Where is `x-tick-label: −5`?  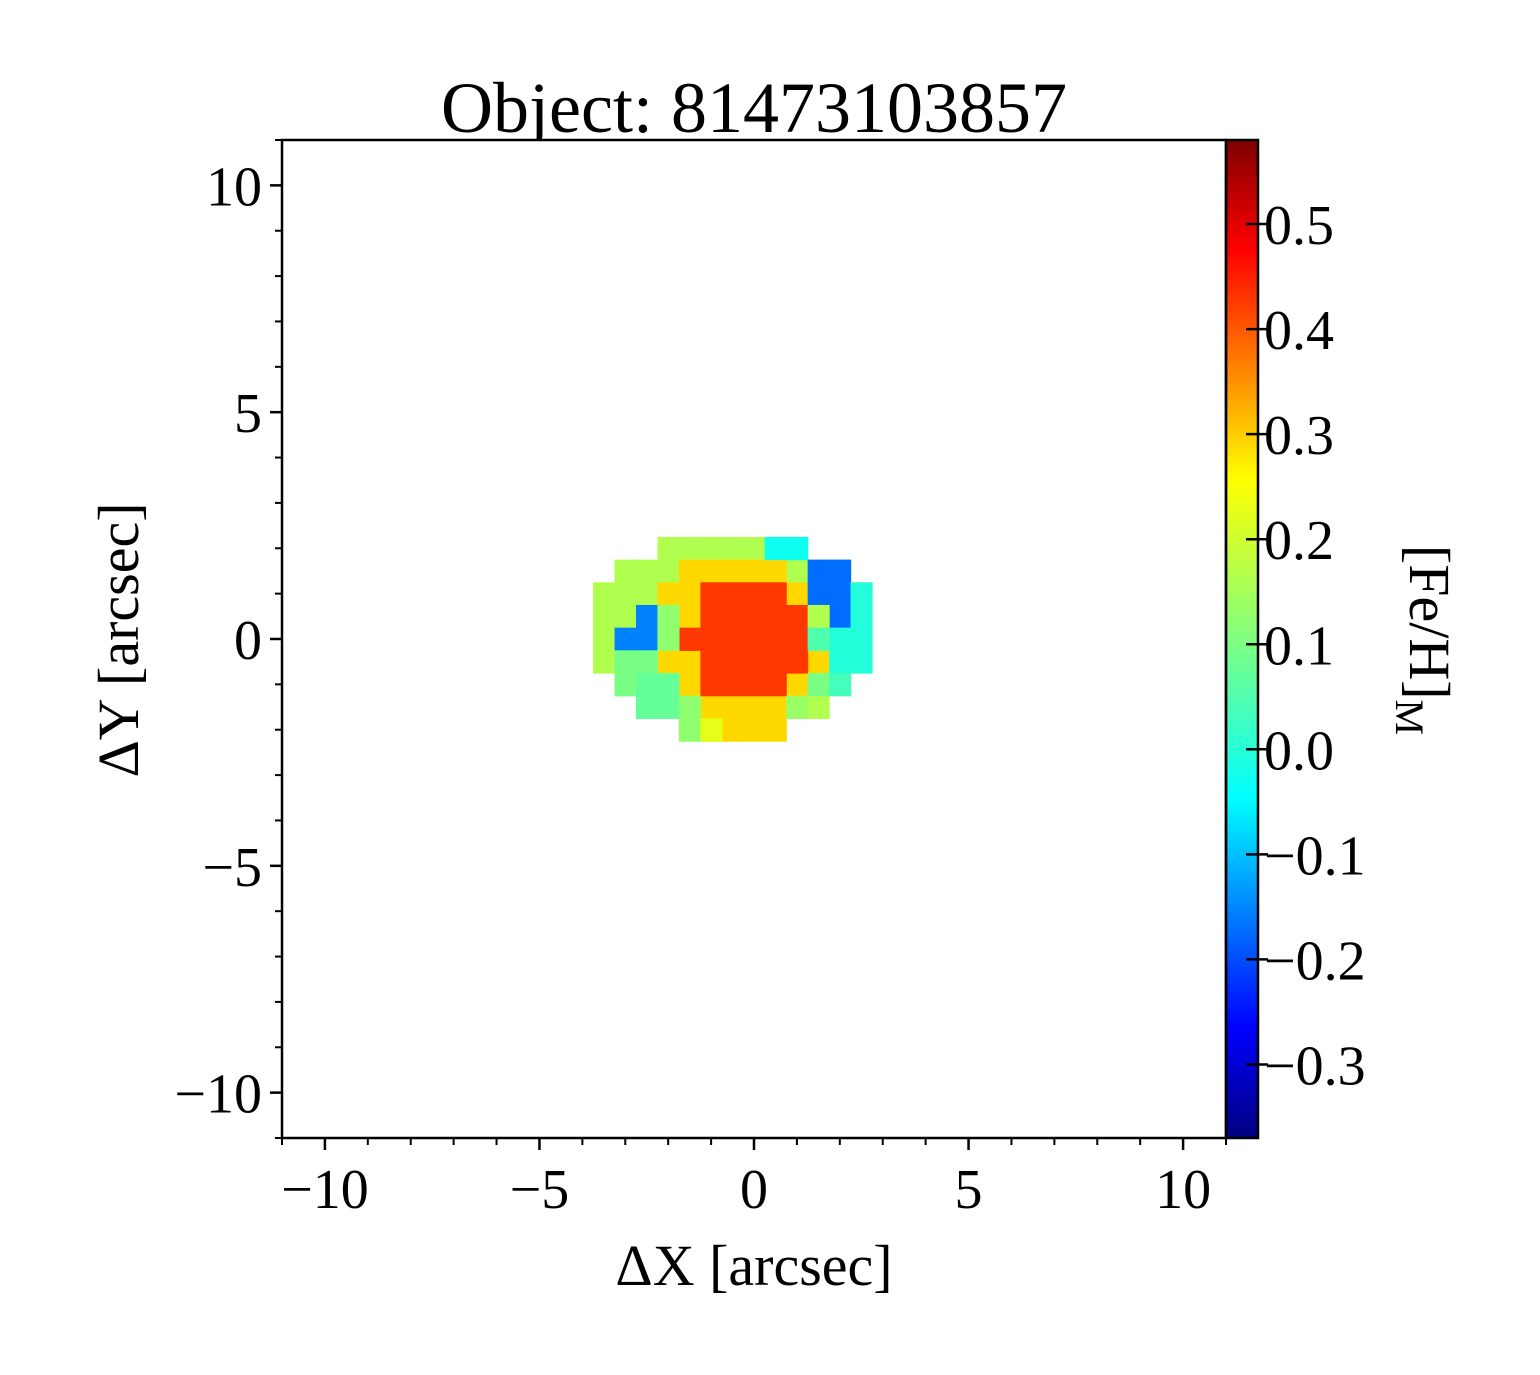 x-tick-label: −5 is located at coordinates (540, 1190).